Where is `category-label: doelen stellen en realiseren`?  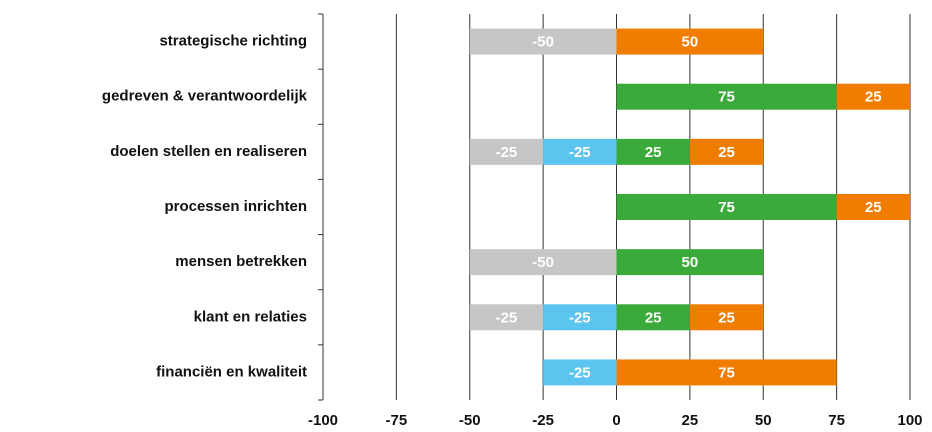 category-label: doelen stellen en realiseren is located at coordinates (208, 151).